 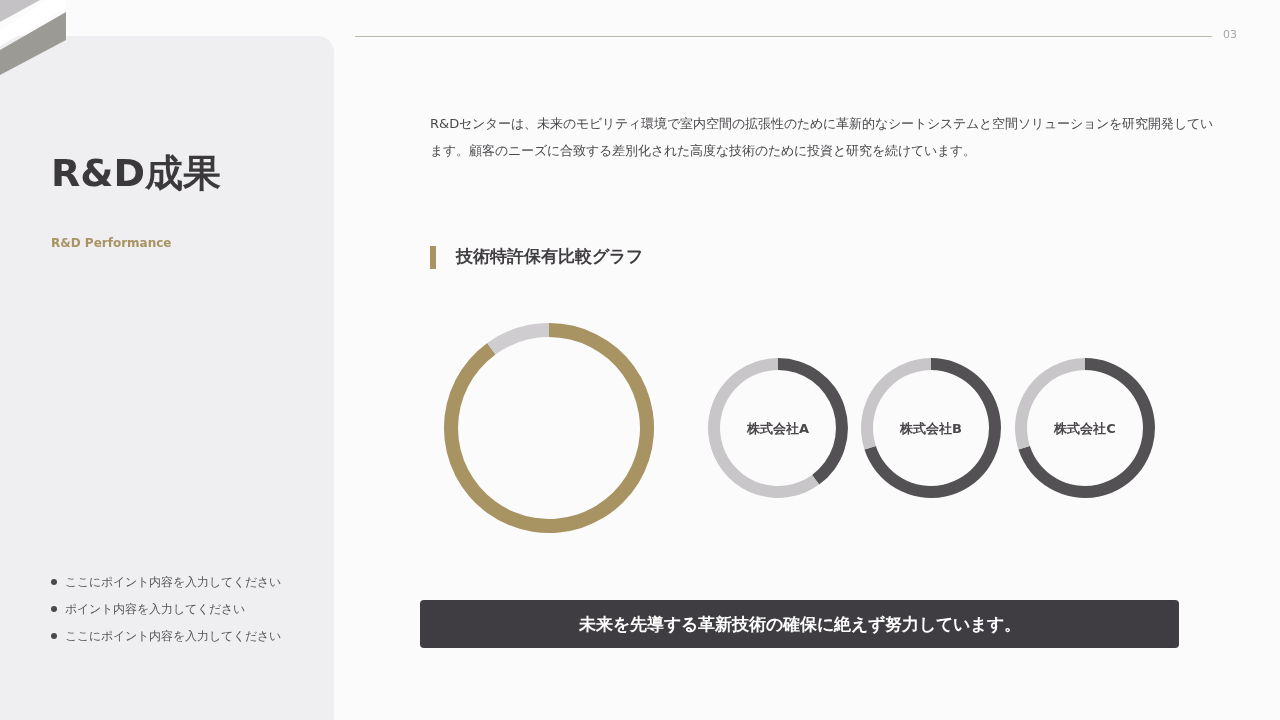 I want to click on text: R&Dセンターは、未来のモビリティ環境で室内空間の拡張性のために革新的なシートシステムと空間ソリューションを研究開発しています。顧客のニーズに合致する差別化された高度な技術のために投資と研究を続けています。, so click(x=822, y=137).